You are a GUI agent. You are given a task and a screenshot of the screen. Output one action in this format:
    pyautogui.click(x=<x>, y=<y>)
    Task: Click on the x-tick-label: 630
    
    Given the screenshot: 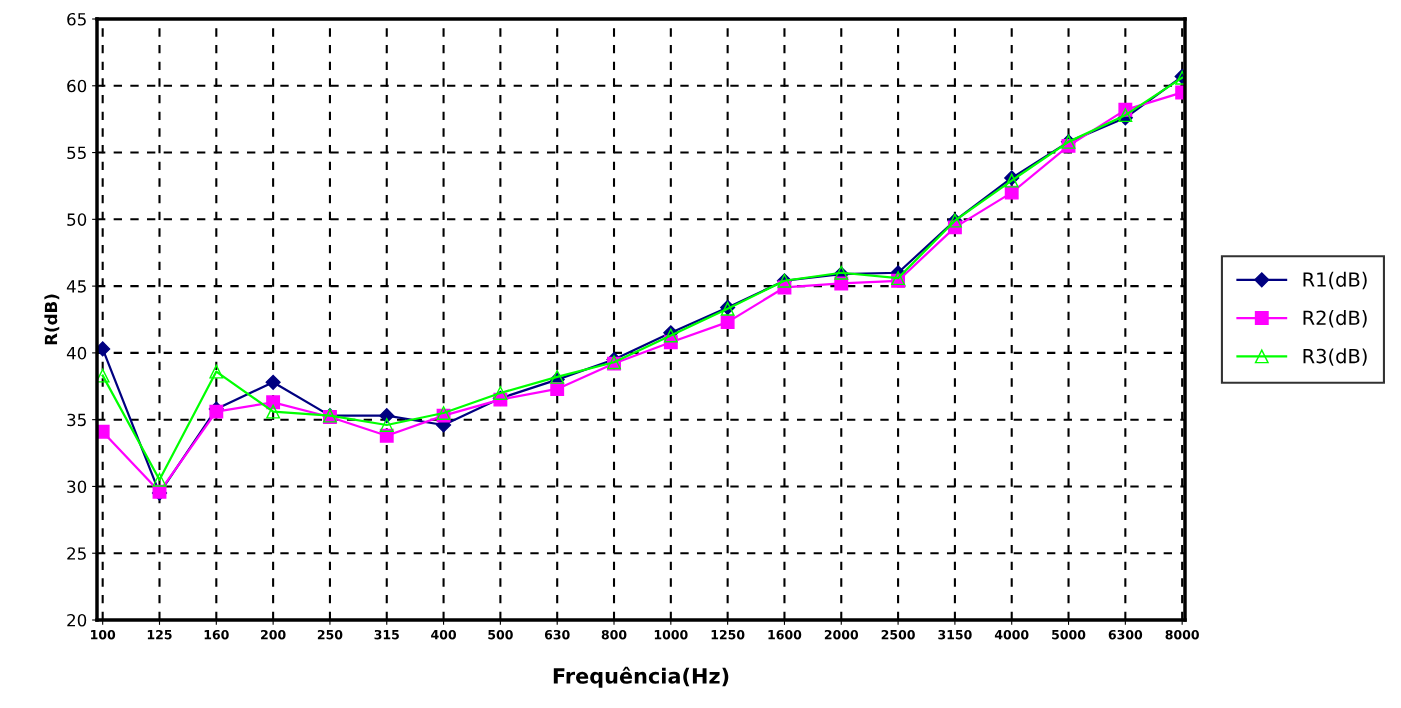 What is the action you would take?
    pyautogui.click(x=557, y=634)
    